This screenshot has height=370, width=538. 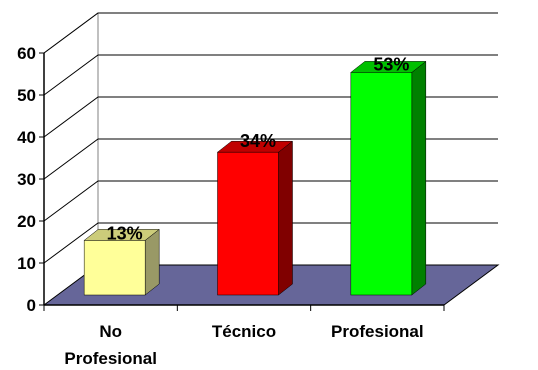 I want to click on x-axis-categories: No Profesional Técnico Profesional, so click(x=243, y=345).